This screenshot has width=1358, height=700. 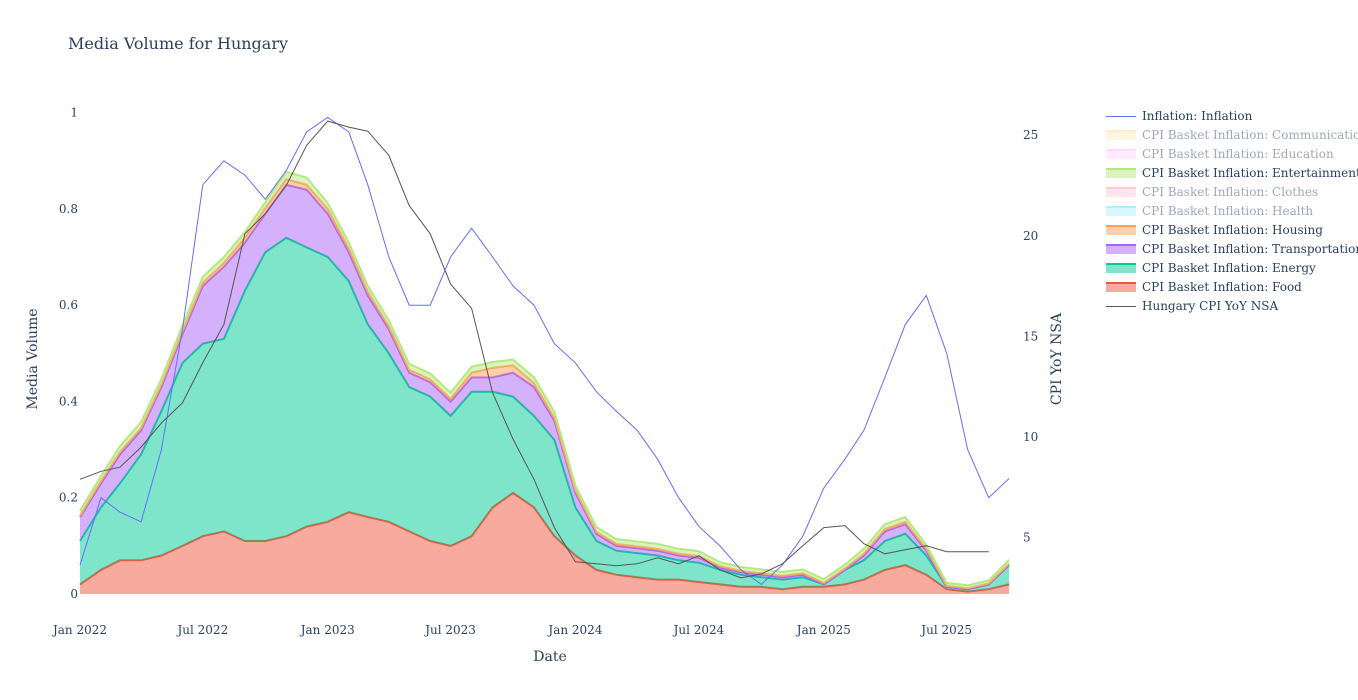 What do you see at coordinates (33, 358) in the screenshot?
I see `y-axis-title: Media Volume` at bounding box center [33, 358].